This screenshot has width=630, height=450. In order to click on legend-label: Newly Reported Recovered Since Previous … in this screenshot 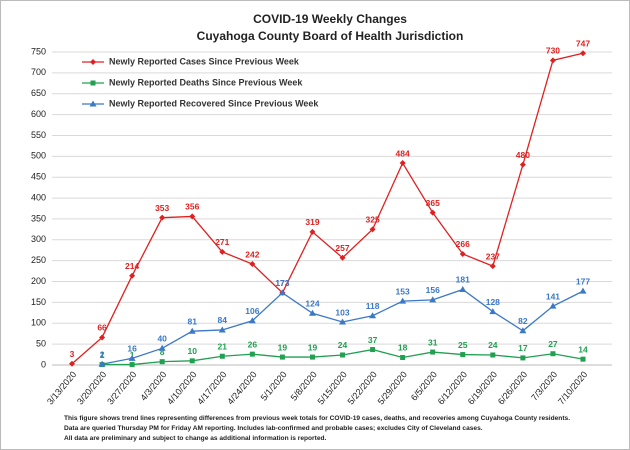, I will do `click(214, 103)`.